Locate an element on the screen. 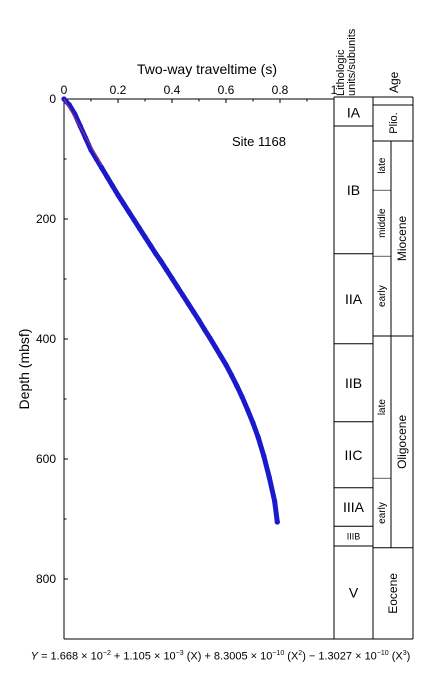  site-label: Site 1168 is located at coordinates (259, 141).